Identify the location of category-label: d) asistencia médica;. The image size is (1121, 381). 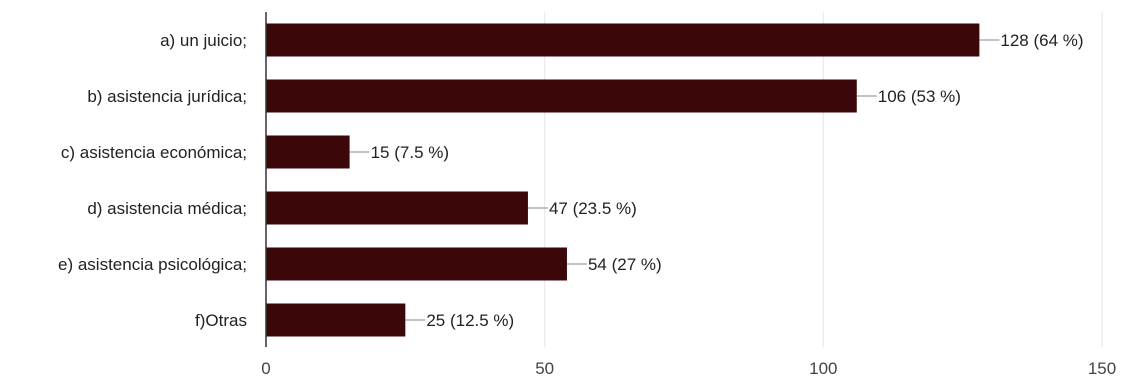
(167, 208).